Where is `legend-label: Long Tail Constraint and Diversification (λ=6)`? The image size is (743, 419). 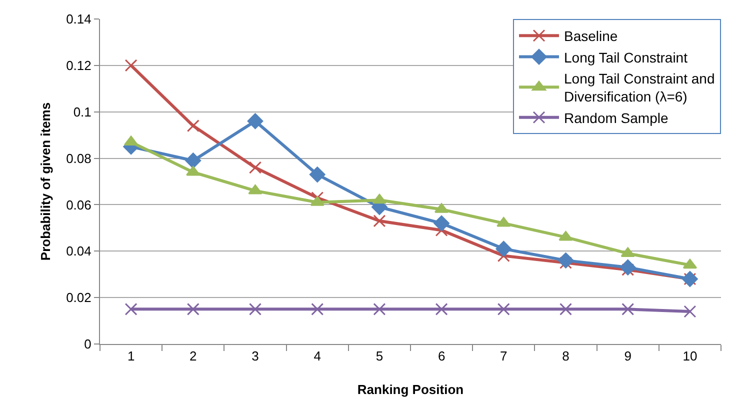 legend-label: Long Tail Constraint and Diversification (λ=6) is located at coordinates (639, 87).